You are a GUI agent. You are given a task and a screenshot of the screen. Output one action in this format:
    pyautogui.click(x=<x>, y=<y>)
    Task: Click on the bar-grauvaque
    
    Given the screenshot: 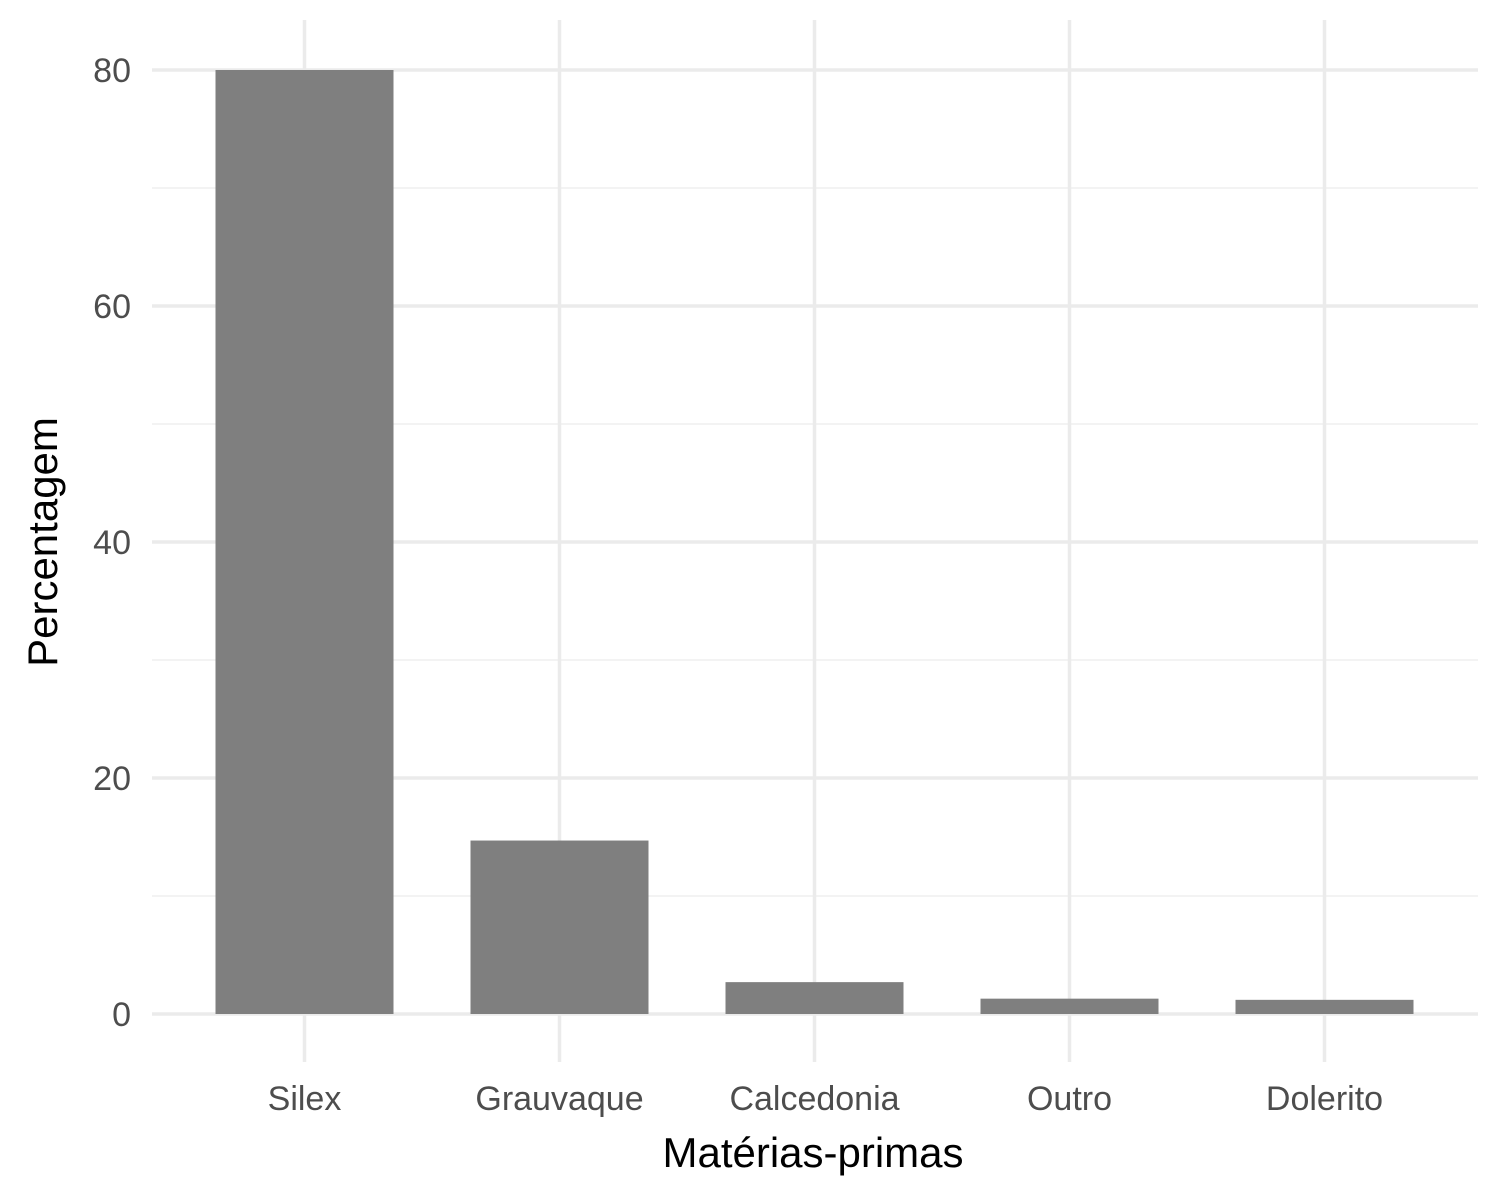 What is the action you would take?
    pyautogui.click(x=559, y=927)
    